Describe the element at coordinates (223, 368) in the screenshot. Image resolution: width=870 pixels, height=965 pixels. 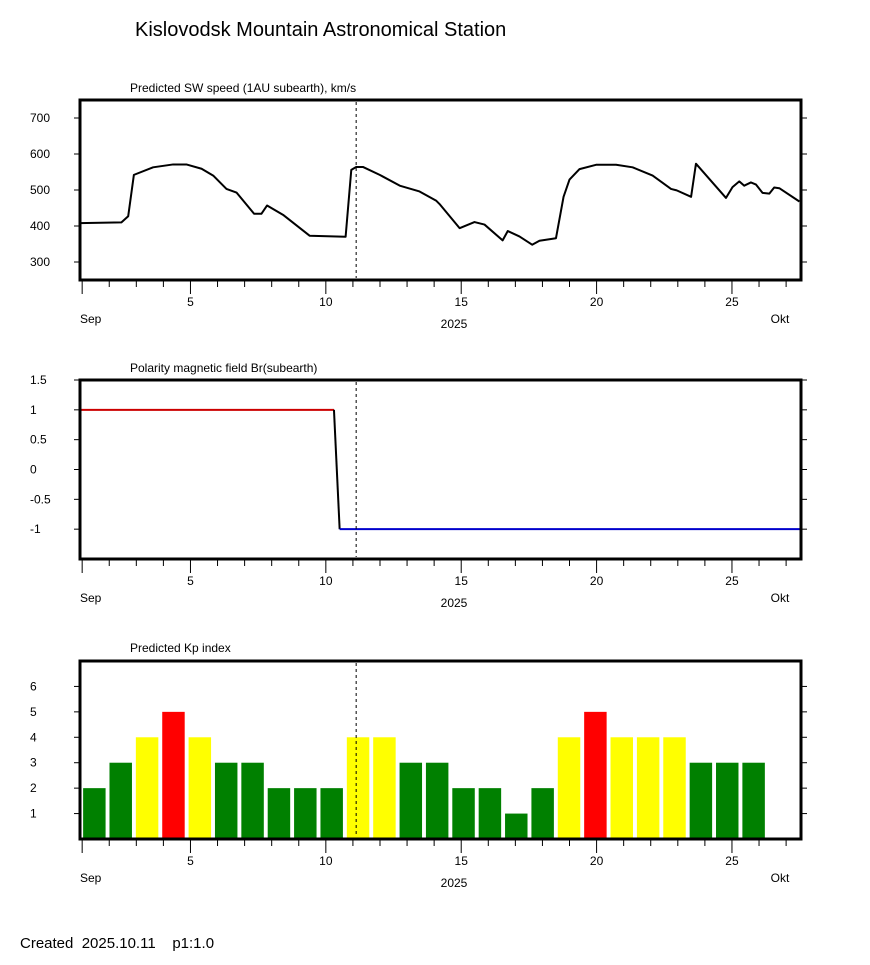
I see `chart-title: Polarity magnetic field Br(subearth)` at that location.